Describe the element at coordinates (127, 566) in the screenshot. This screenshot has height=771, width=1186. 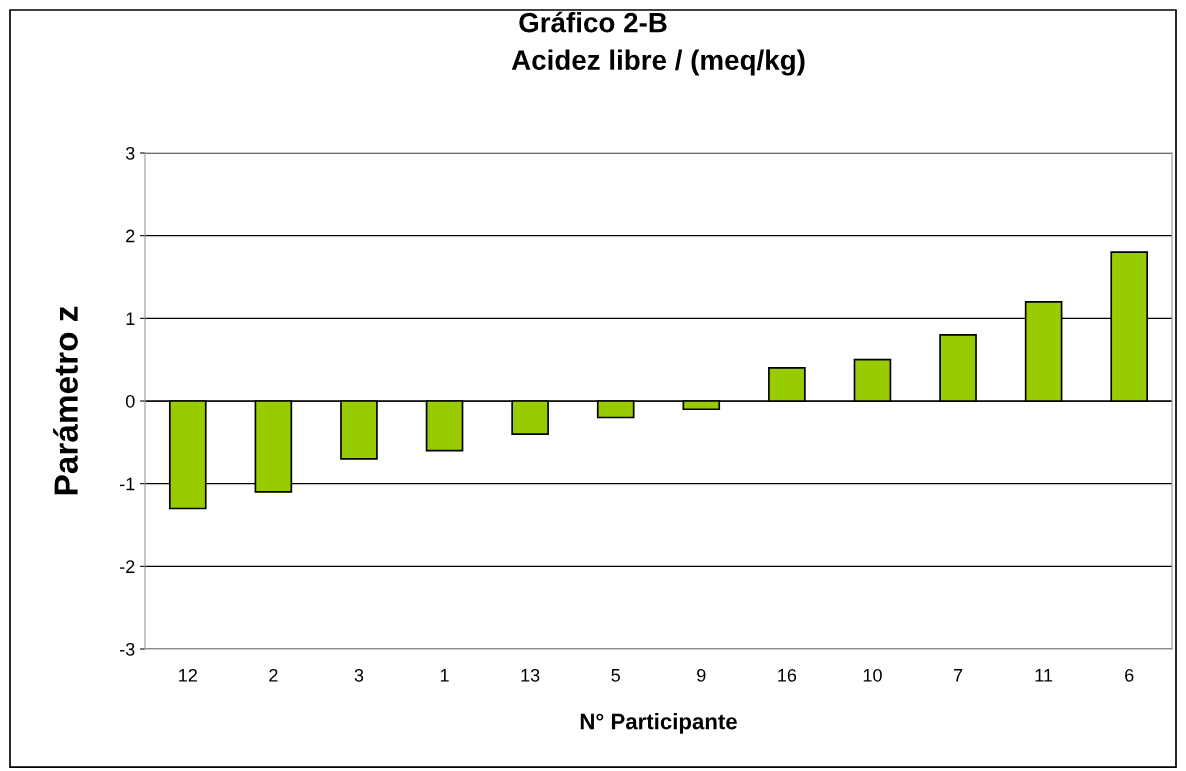
I see `y-tick-label: -2` at that location.